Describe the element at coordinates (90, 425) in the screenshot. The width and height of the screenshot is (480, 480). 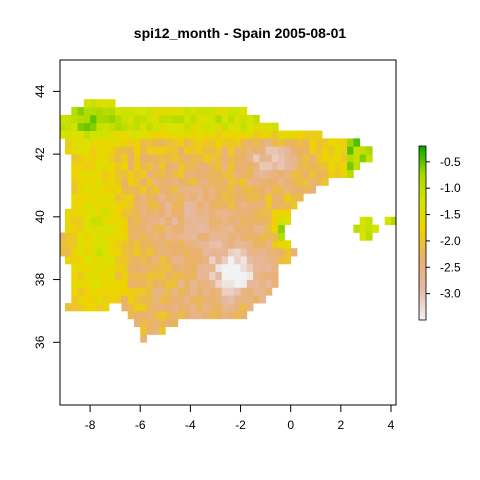
I see `x-tick-label: -8` at that location.